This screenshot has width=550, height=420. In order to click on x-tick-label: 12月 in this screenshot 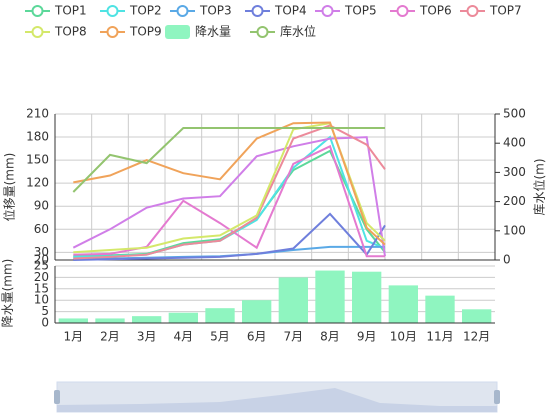, I will do `click(476, 337)`.